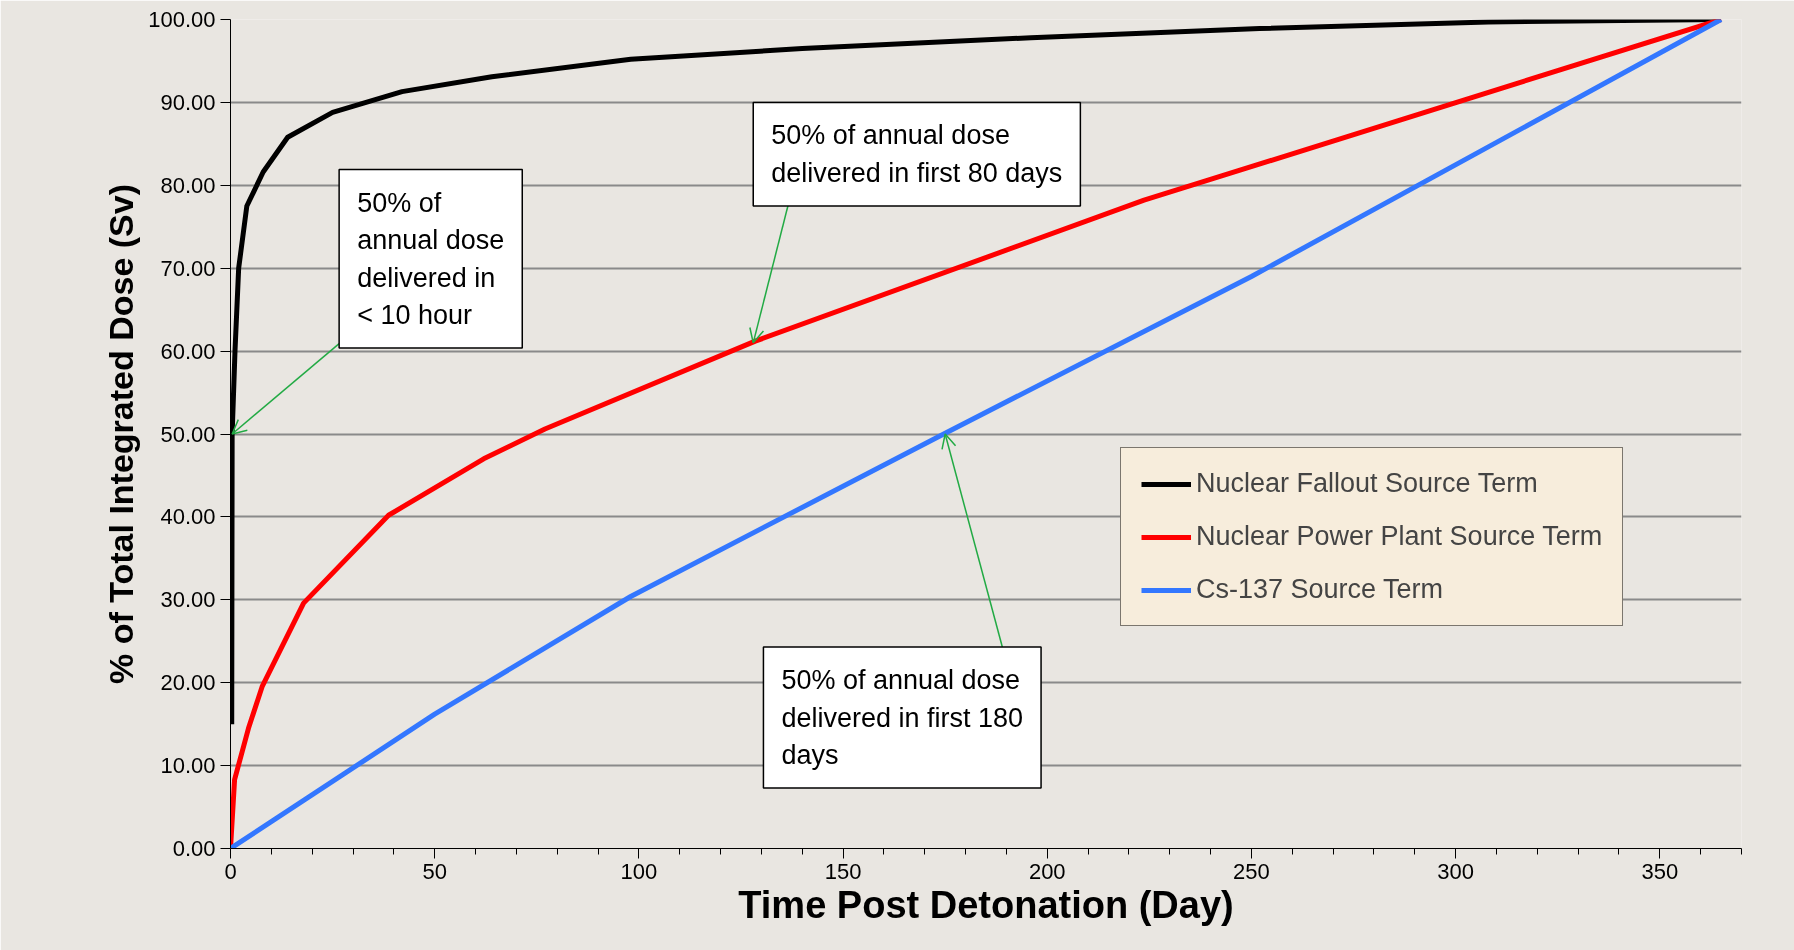 This screenshot has width=1794, height=950. Describe the element at coordinates (188, 102) in the screenshot. I see `y-tick-label: 90.00` at that location.